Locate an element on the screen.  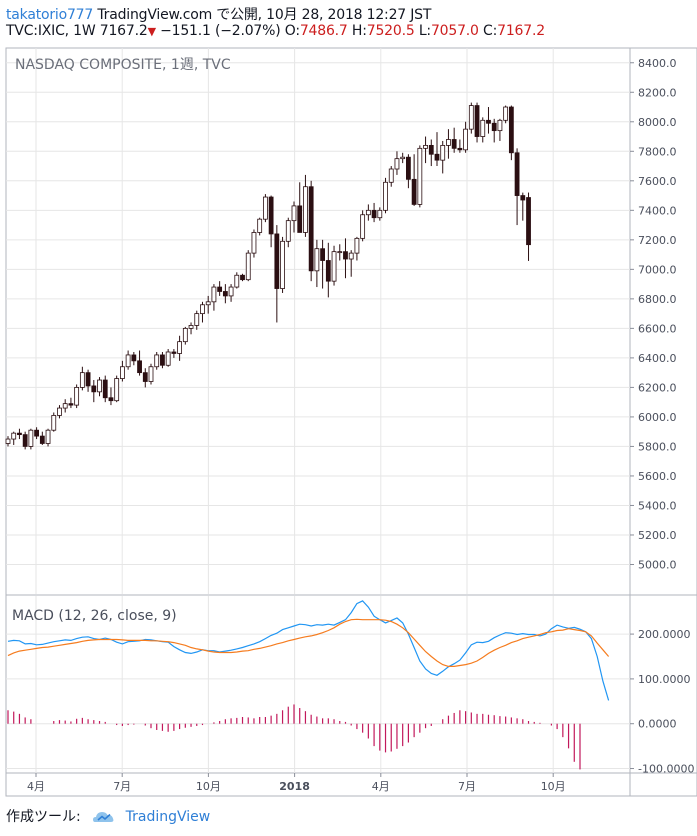
high-value: 7520.5 is located at coordinates (390, 31).